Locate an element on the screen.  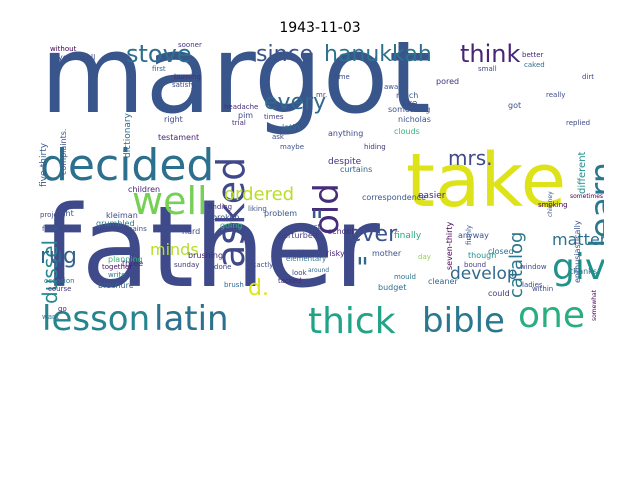
cloud-word: dictionary is located at coordinates (128, 135).